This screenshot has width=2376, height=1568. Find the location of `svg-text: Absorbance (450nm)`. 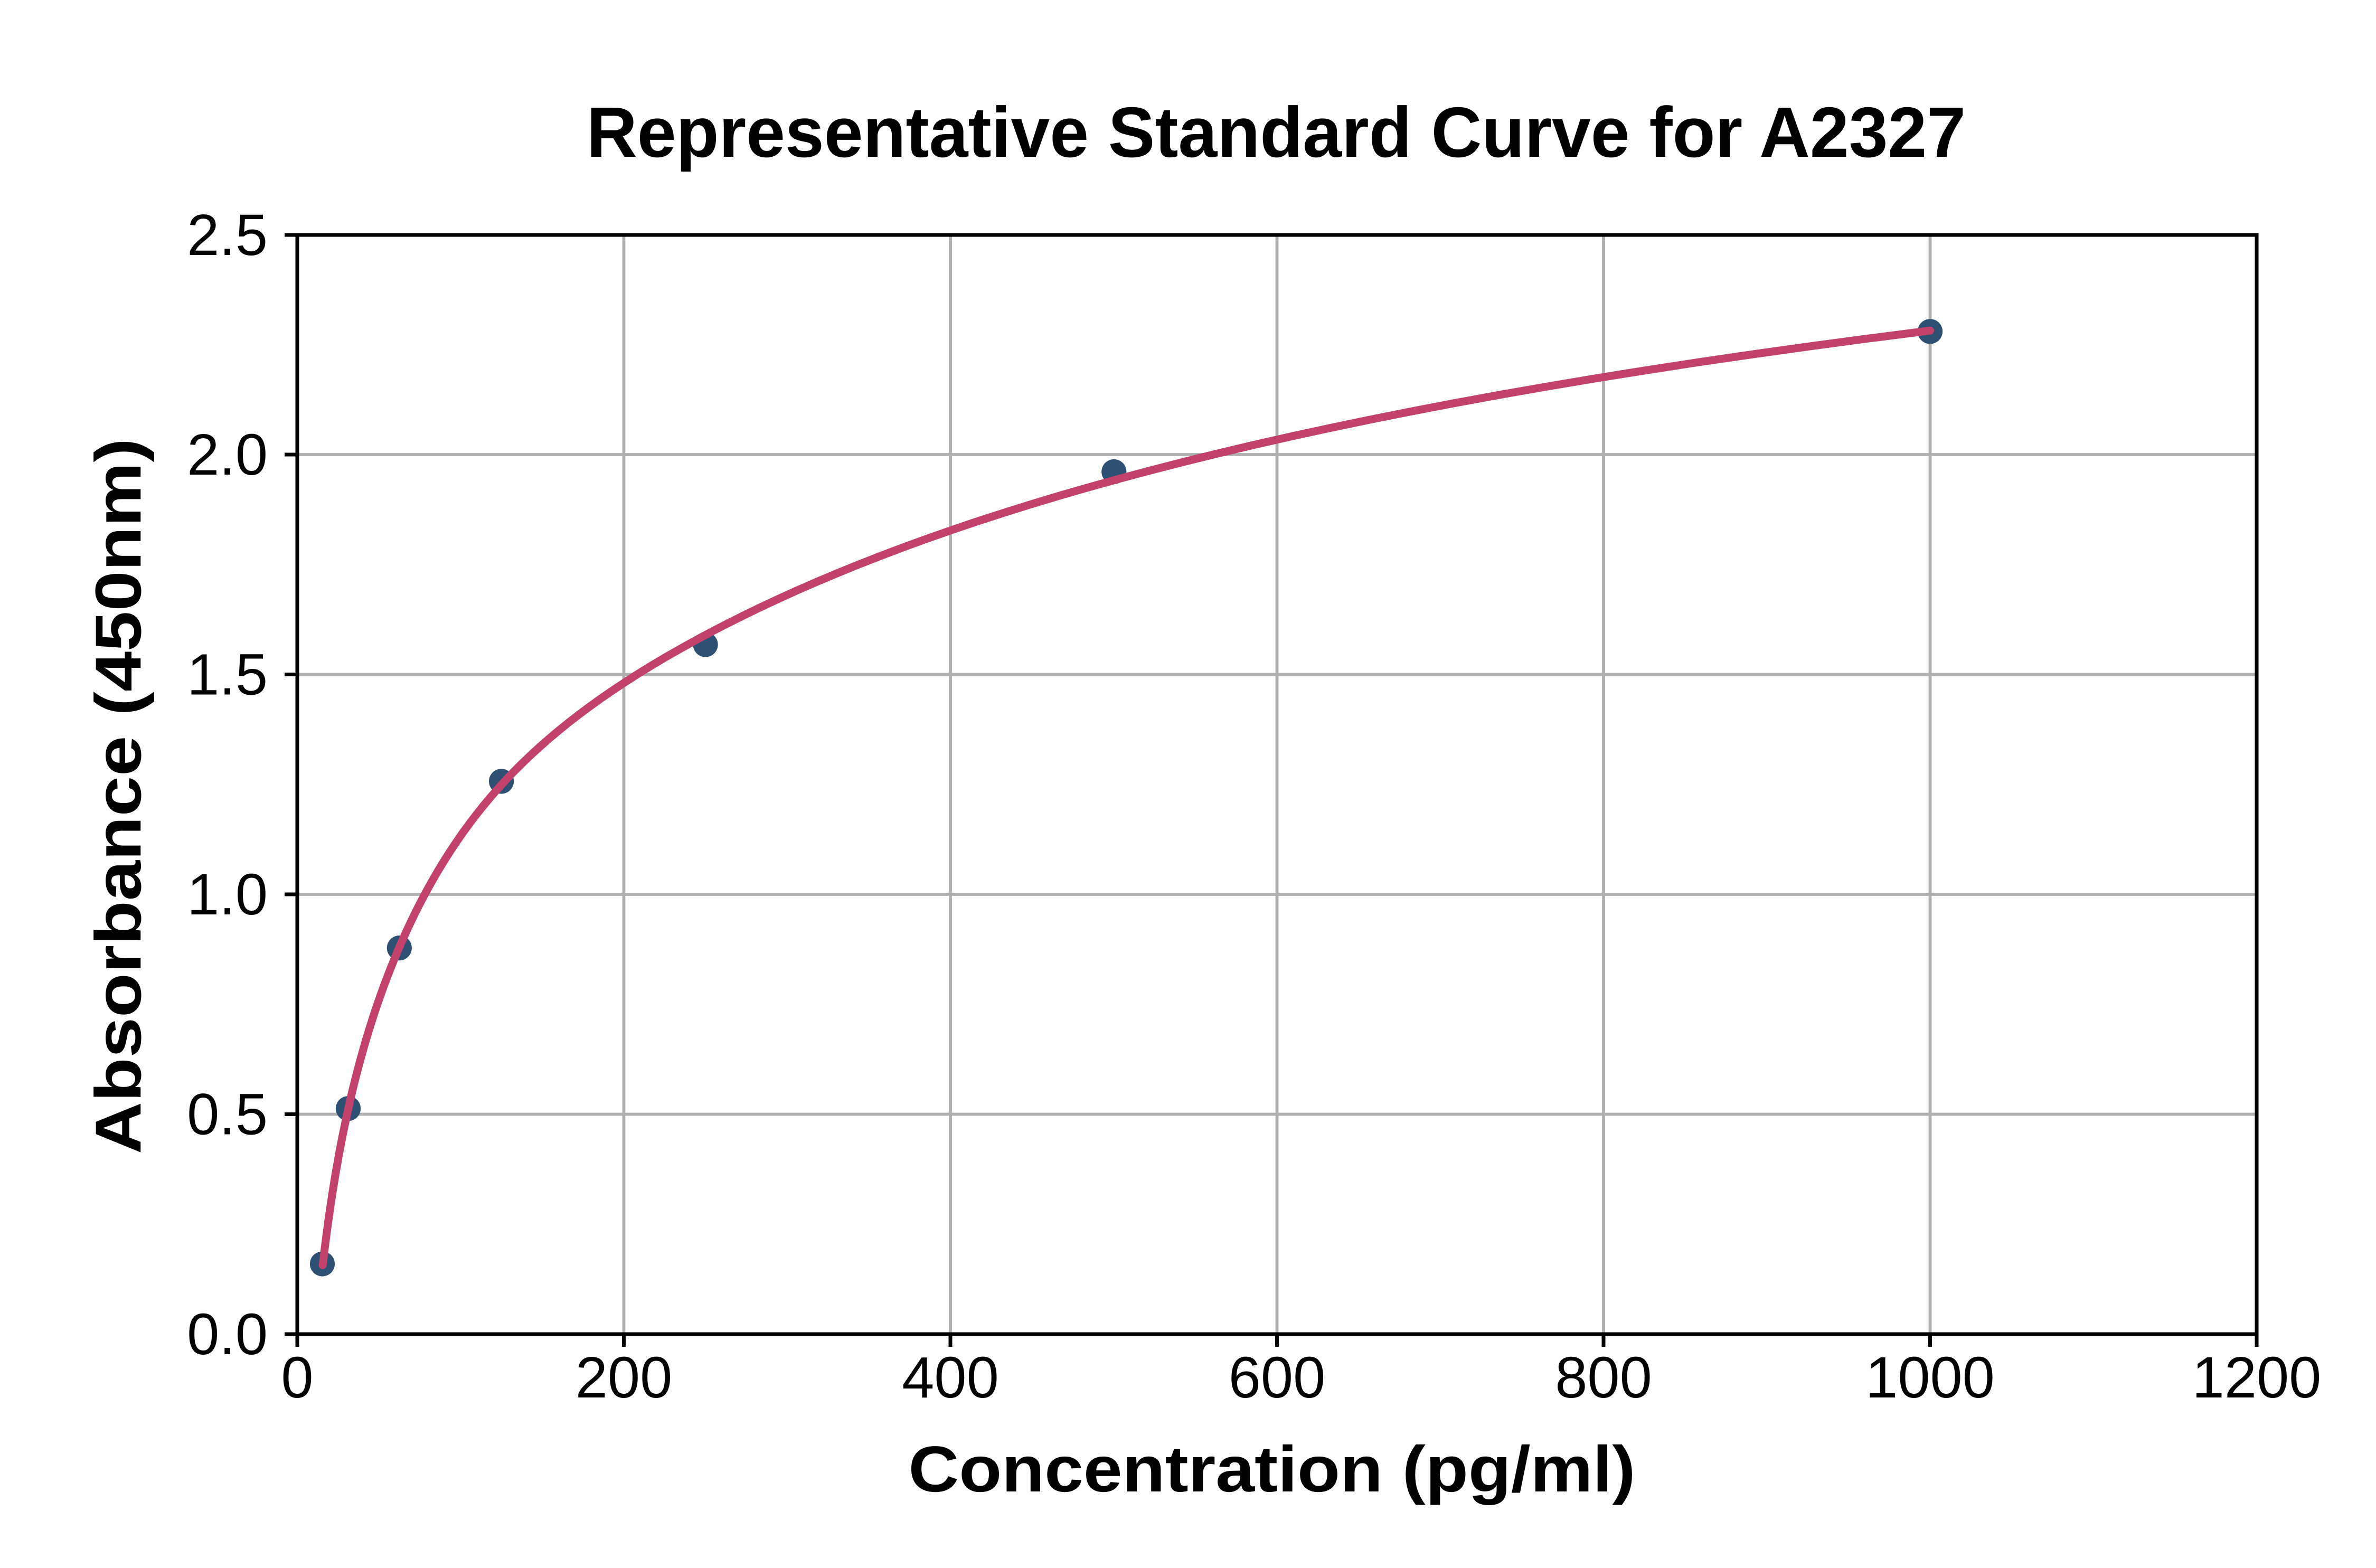

svg-text: Absorbance (450nm) is located at coordinates (119, 796).